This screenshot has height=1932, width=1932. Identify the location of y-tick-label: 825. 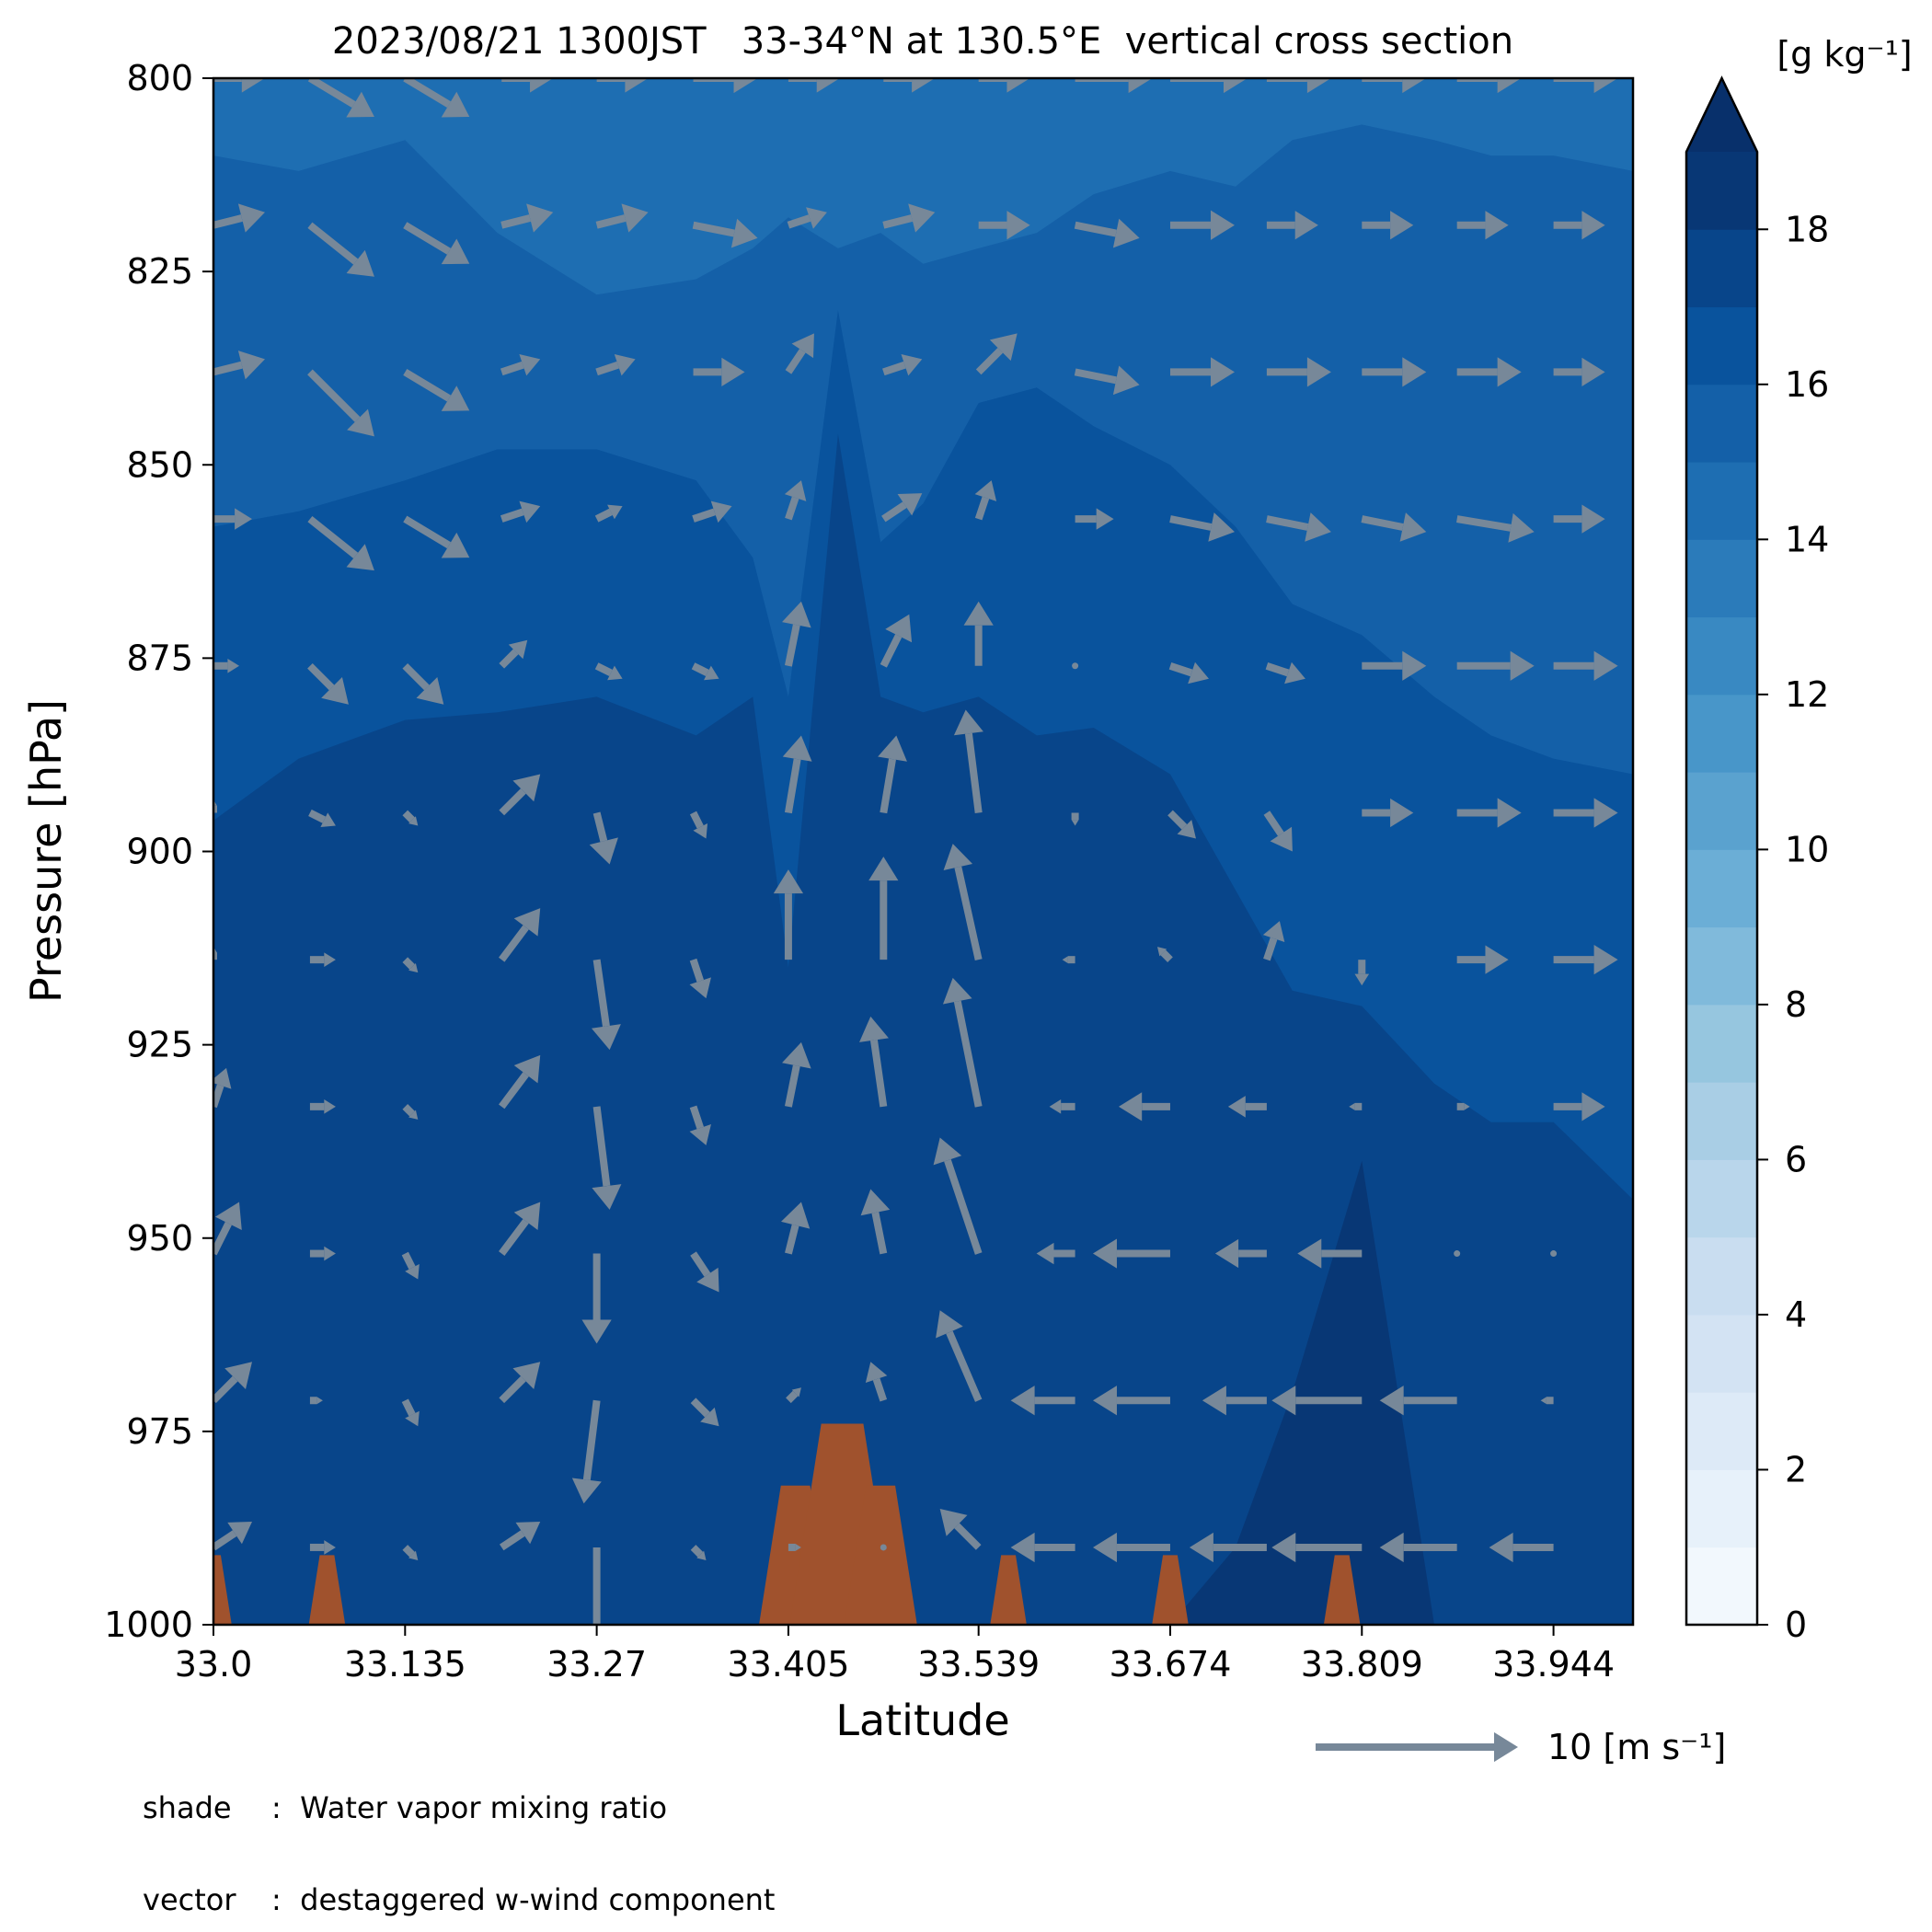
(159, 271).